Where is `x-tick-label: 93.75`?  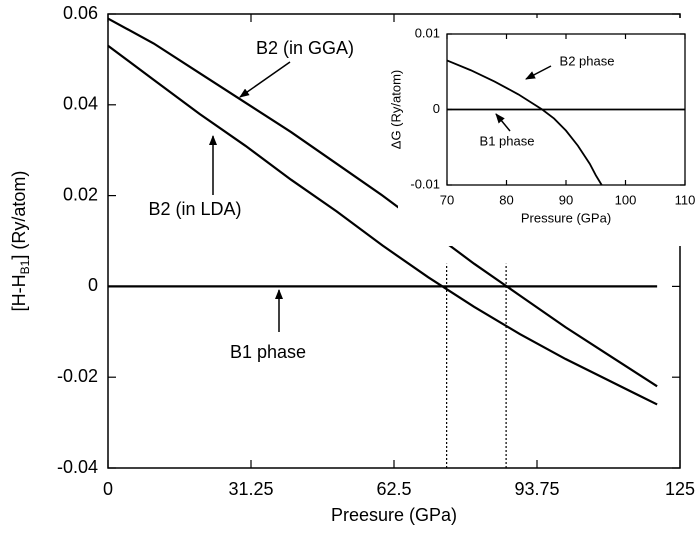
x-tick-label: 93.75 is located at coordinates (536, 489).